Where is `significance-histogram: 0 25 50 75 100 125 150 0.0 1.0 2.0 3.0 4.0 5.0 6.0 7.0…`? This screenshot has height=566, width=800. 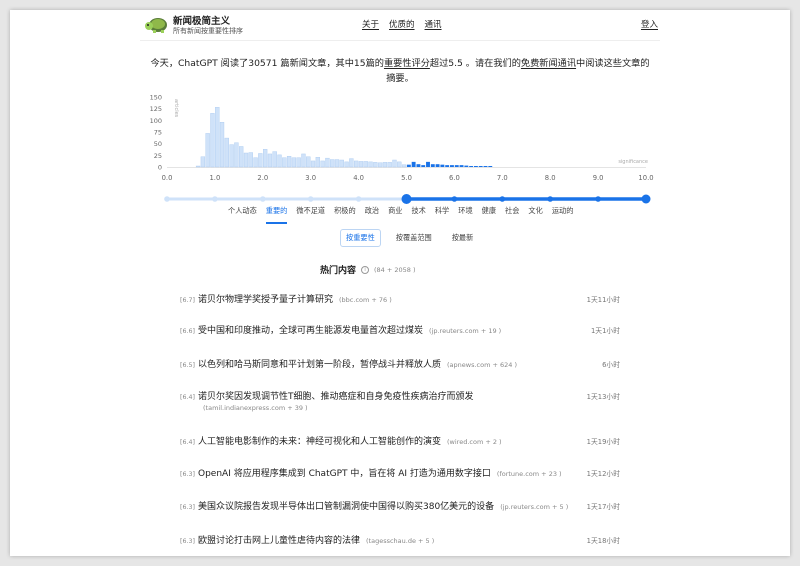 significance-histogram: 0 25 50 75 100 125 150 0.0 1.0 2.0 3.0 4.0 5.0 6.0 7.0… is located at coordinates (402, 149).